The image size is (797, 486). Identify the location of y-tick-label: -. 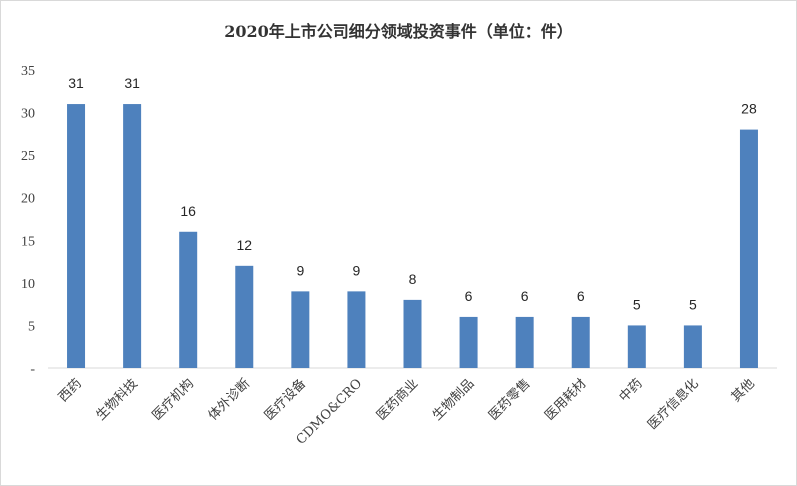
(32, 369).